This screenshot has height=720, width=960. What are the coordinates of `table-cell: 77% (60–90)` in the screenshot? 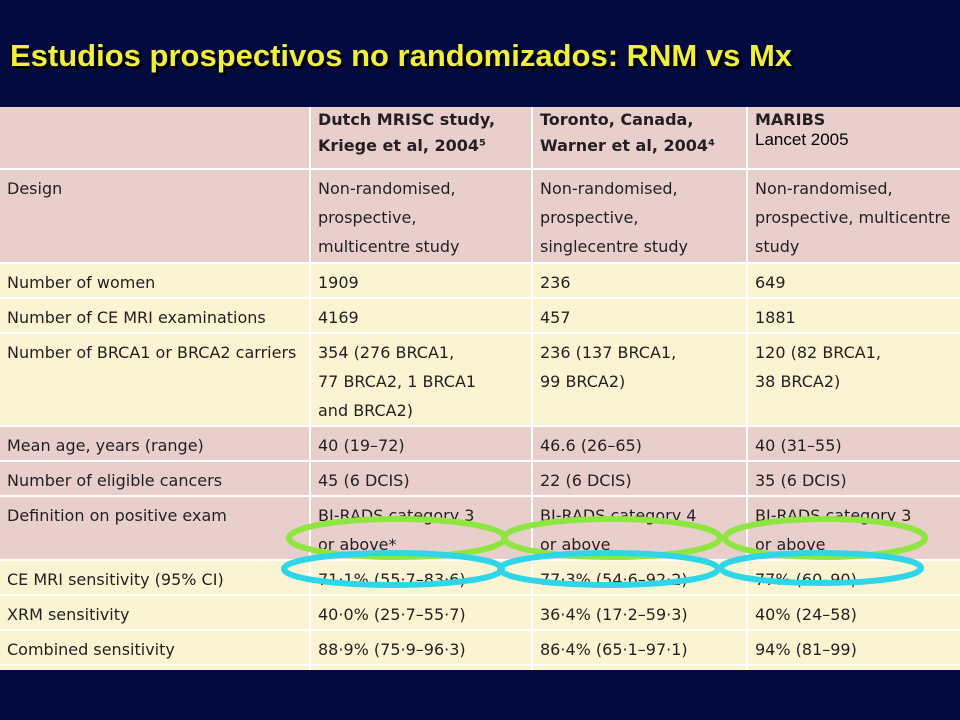 It's located at (853, 578).